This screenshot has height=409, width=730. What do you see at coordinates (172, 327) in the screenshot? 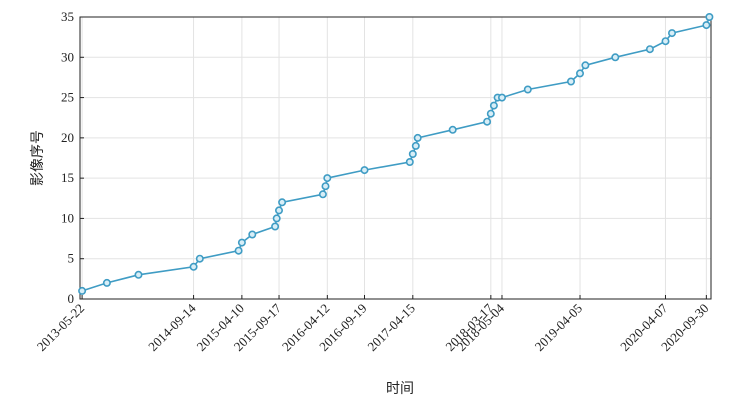
I see `x-tick-label: 2014-09-14` at bounding box center [172, 327].